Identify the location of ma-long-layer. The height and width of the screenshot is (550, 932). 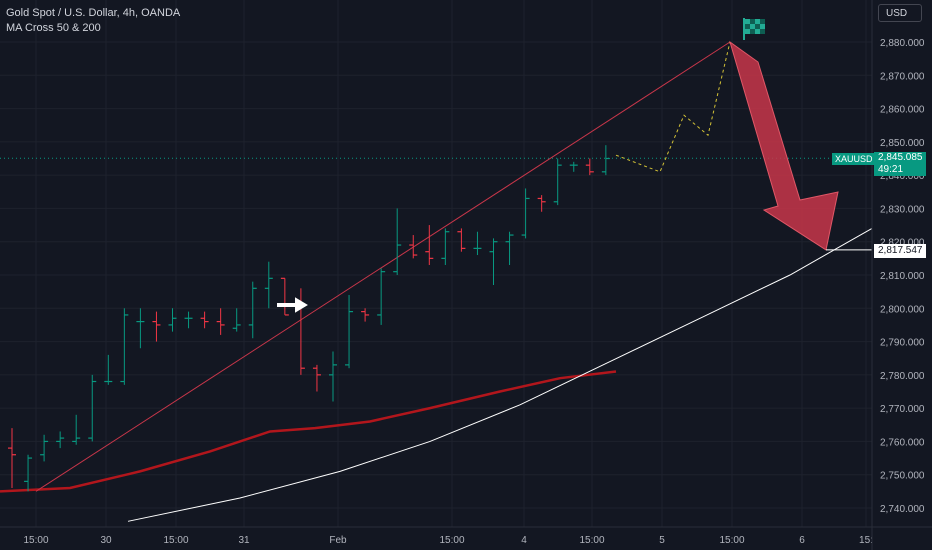
(308, 431).